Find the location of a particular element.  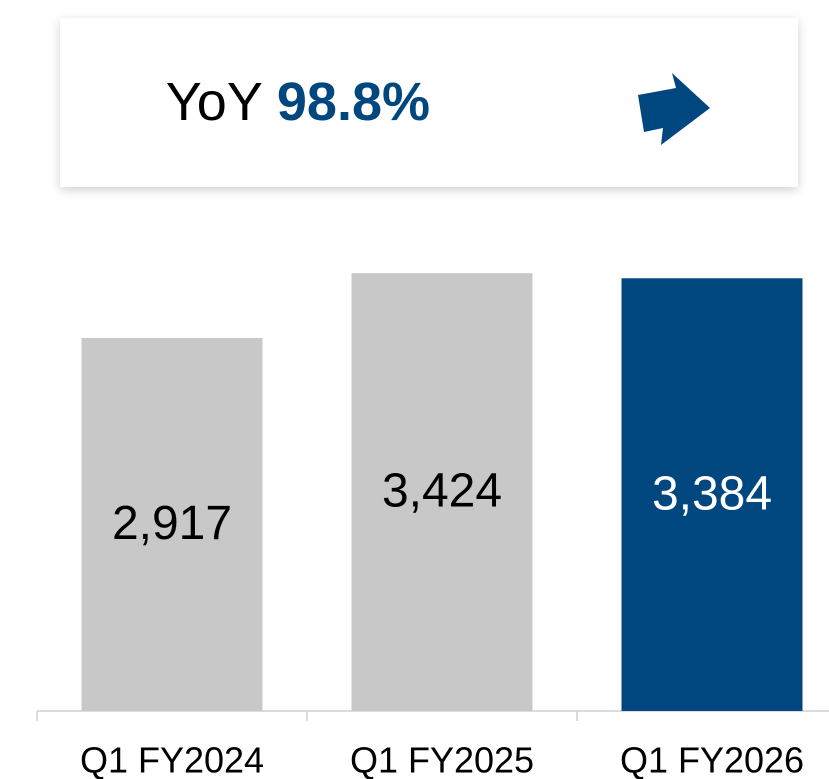

value-label: 3,384 is located at coordinates (712, 493).